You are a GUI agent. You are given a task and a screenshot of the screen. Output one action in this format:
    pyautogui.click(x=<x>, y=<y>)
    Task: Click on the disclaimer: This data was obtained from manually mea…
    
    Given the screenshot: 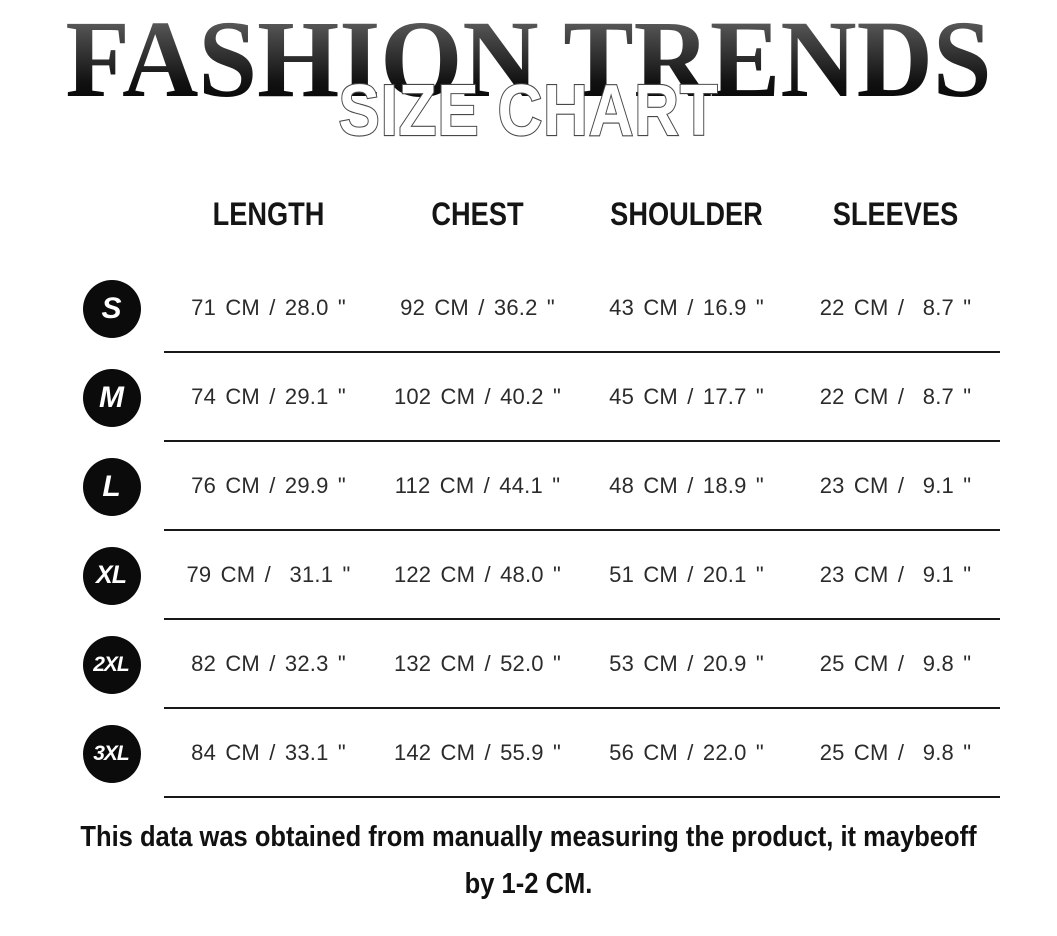 What is the action you would take?
    pyautogui.click(x=528, y=861)
    